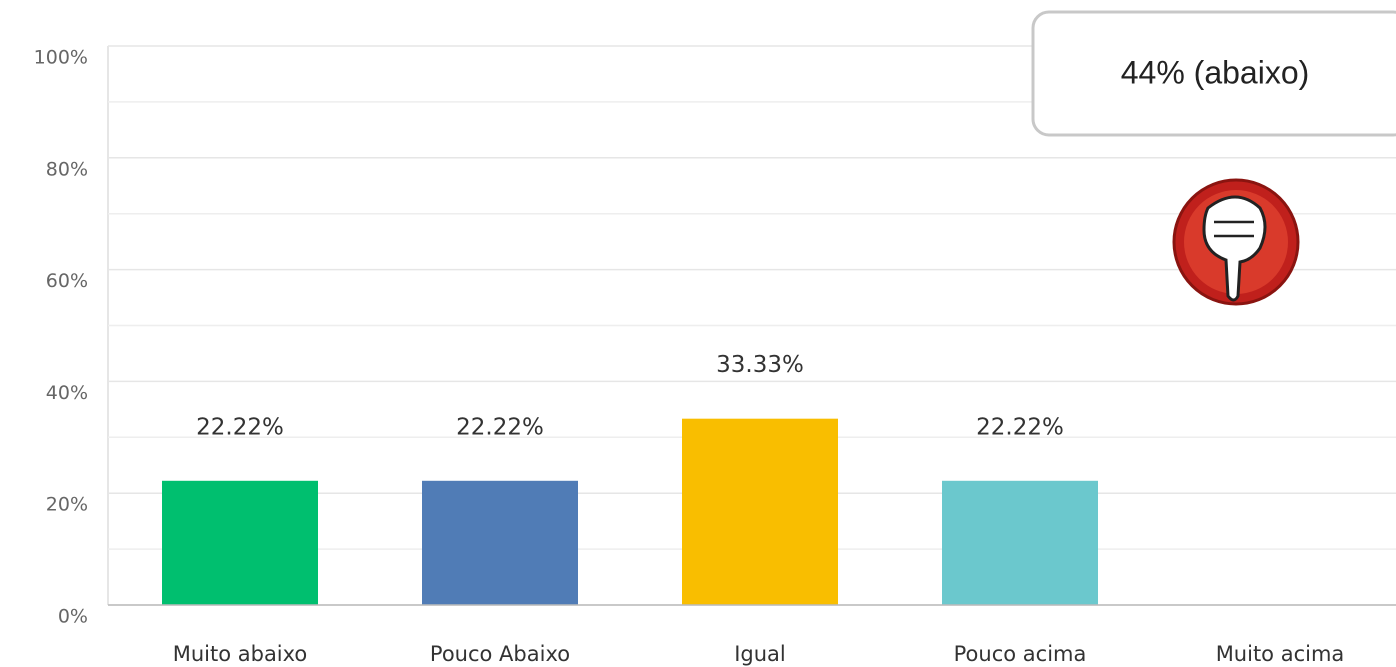 This screenshot has height=667, width=1396. What do you see at coordinates (73, 617) in the screenshot?
I see `y-tick-label: 0%` at bounding box center [73, 617].